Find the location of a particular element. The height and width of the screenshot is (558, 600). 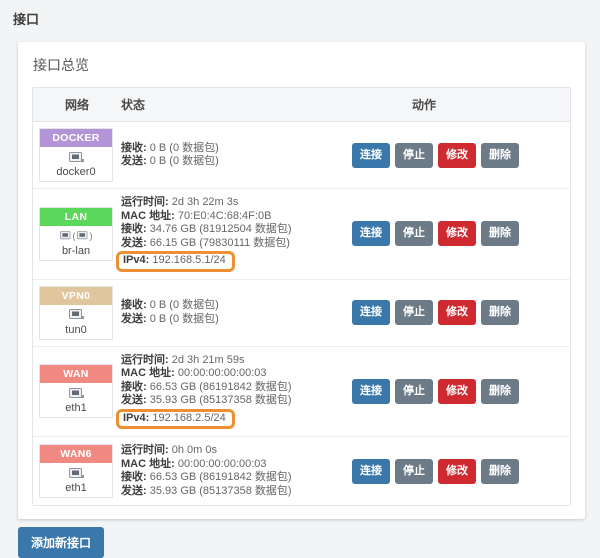

bridge-icon: ( ) is located at coordinates (76, 236).